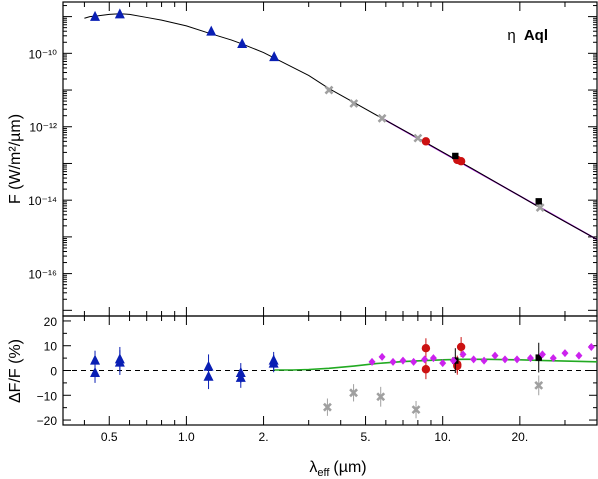 The image size is (598, 479). Describe the element at coordinates (15, 371) in the screenshot. I see `bottom-y-axis-label: ΔF/F (%)` at that location.